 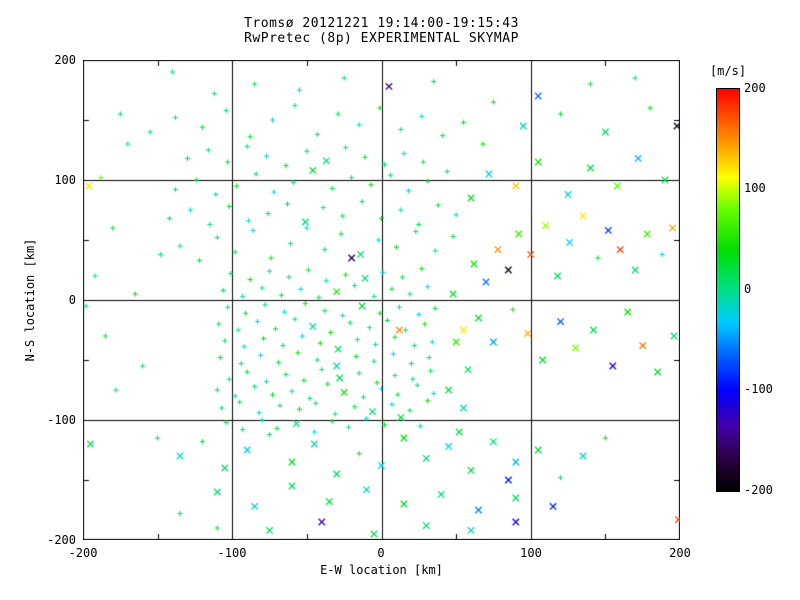 I want to click on y-axis-label: N-S location [km], so click(x=30, y=300).